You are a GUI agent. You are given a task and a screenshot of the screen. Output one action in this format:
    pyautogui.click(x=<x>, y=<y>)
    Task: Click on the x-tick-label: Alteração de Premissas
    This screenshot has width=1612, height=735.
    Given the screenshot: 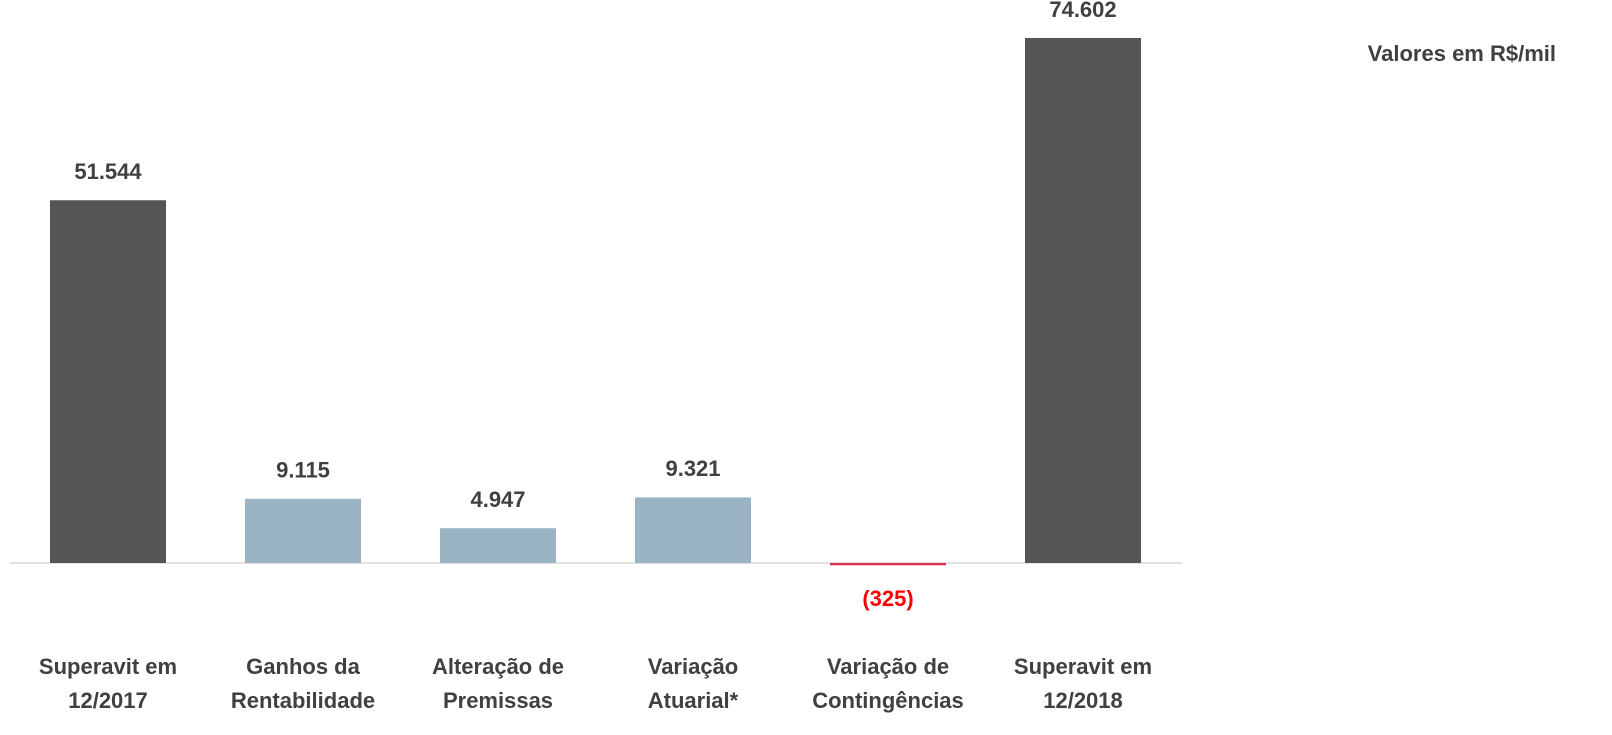 What is the action you would take?
    pyautogui.click(x=498, y=683)
    